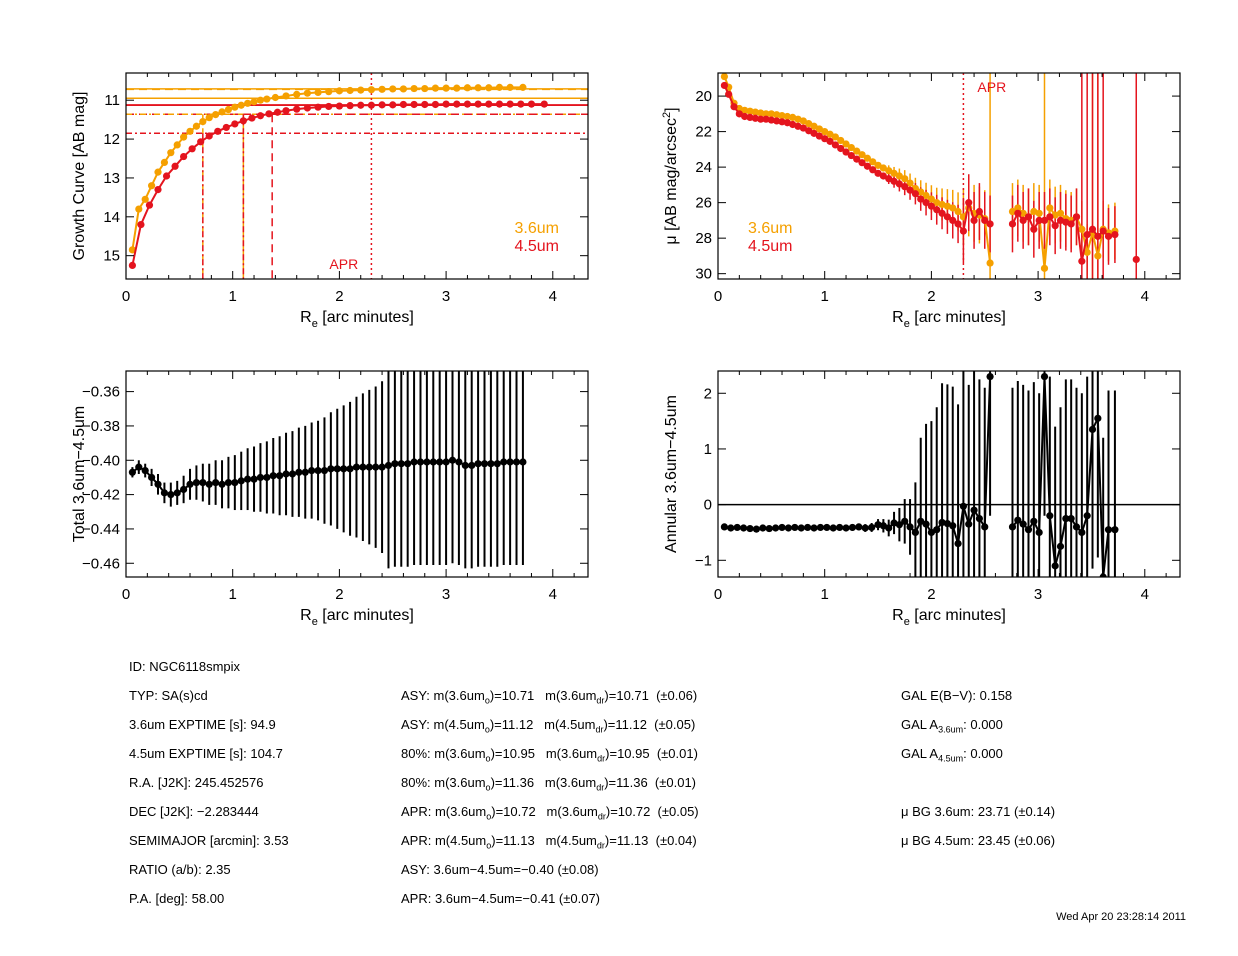 This screenshot has height=956, width=1238. What do you see at coordinates (770, 246) in the screenshot?
I see `legend-45: 4.5um` at bounding box center [770, 246].